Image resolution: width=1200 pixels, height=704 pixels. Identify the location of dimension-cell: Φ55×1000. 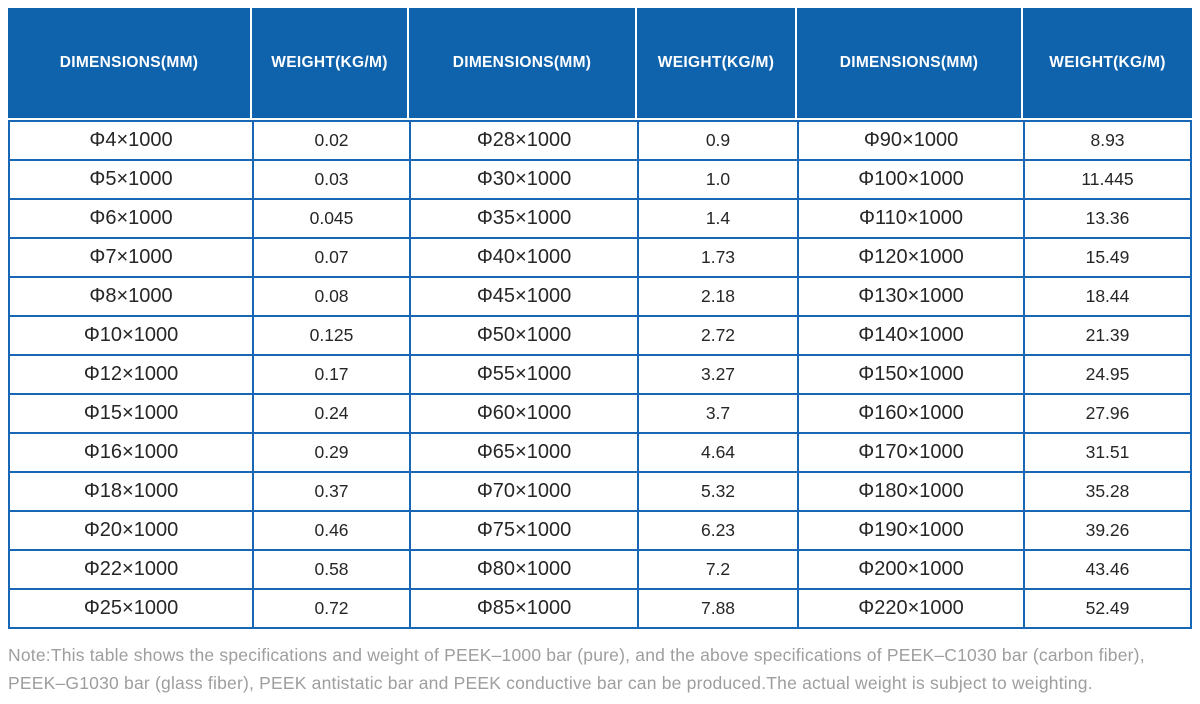
(523, 373).